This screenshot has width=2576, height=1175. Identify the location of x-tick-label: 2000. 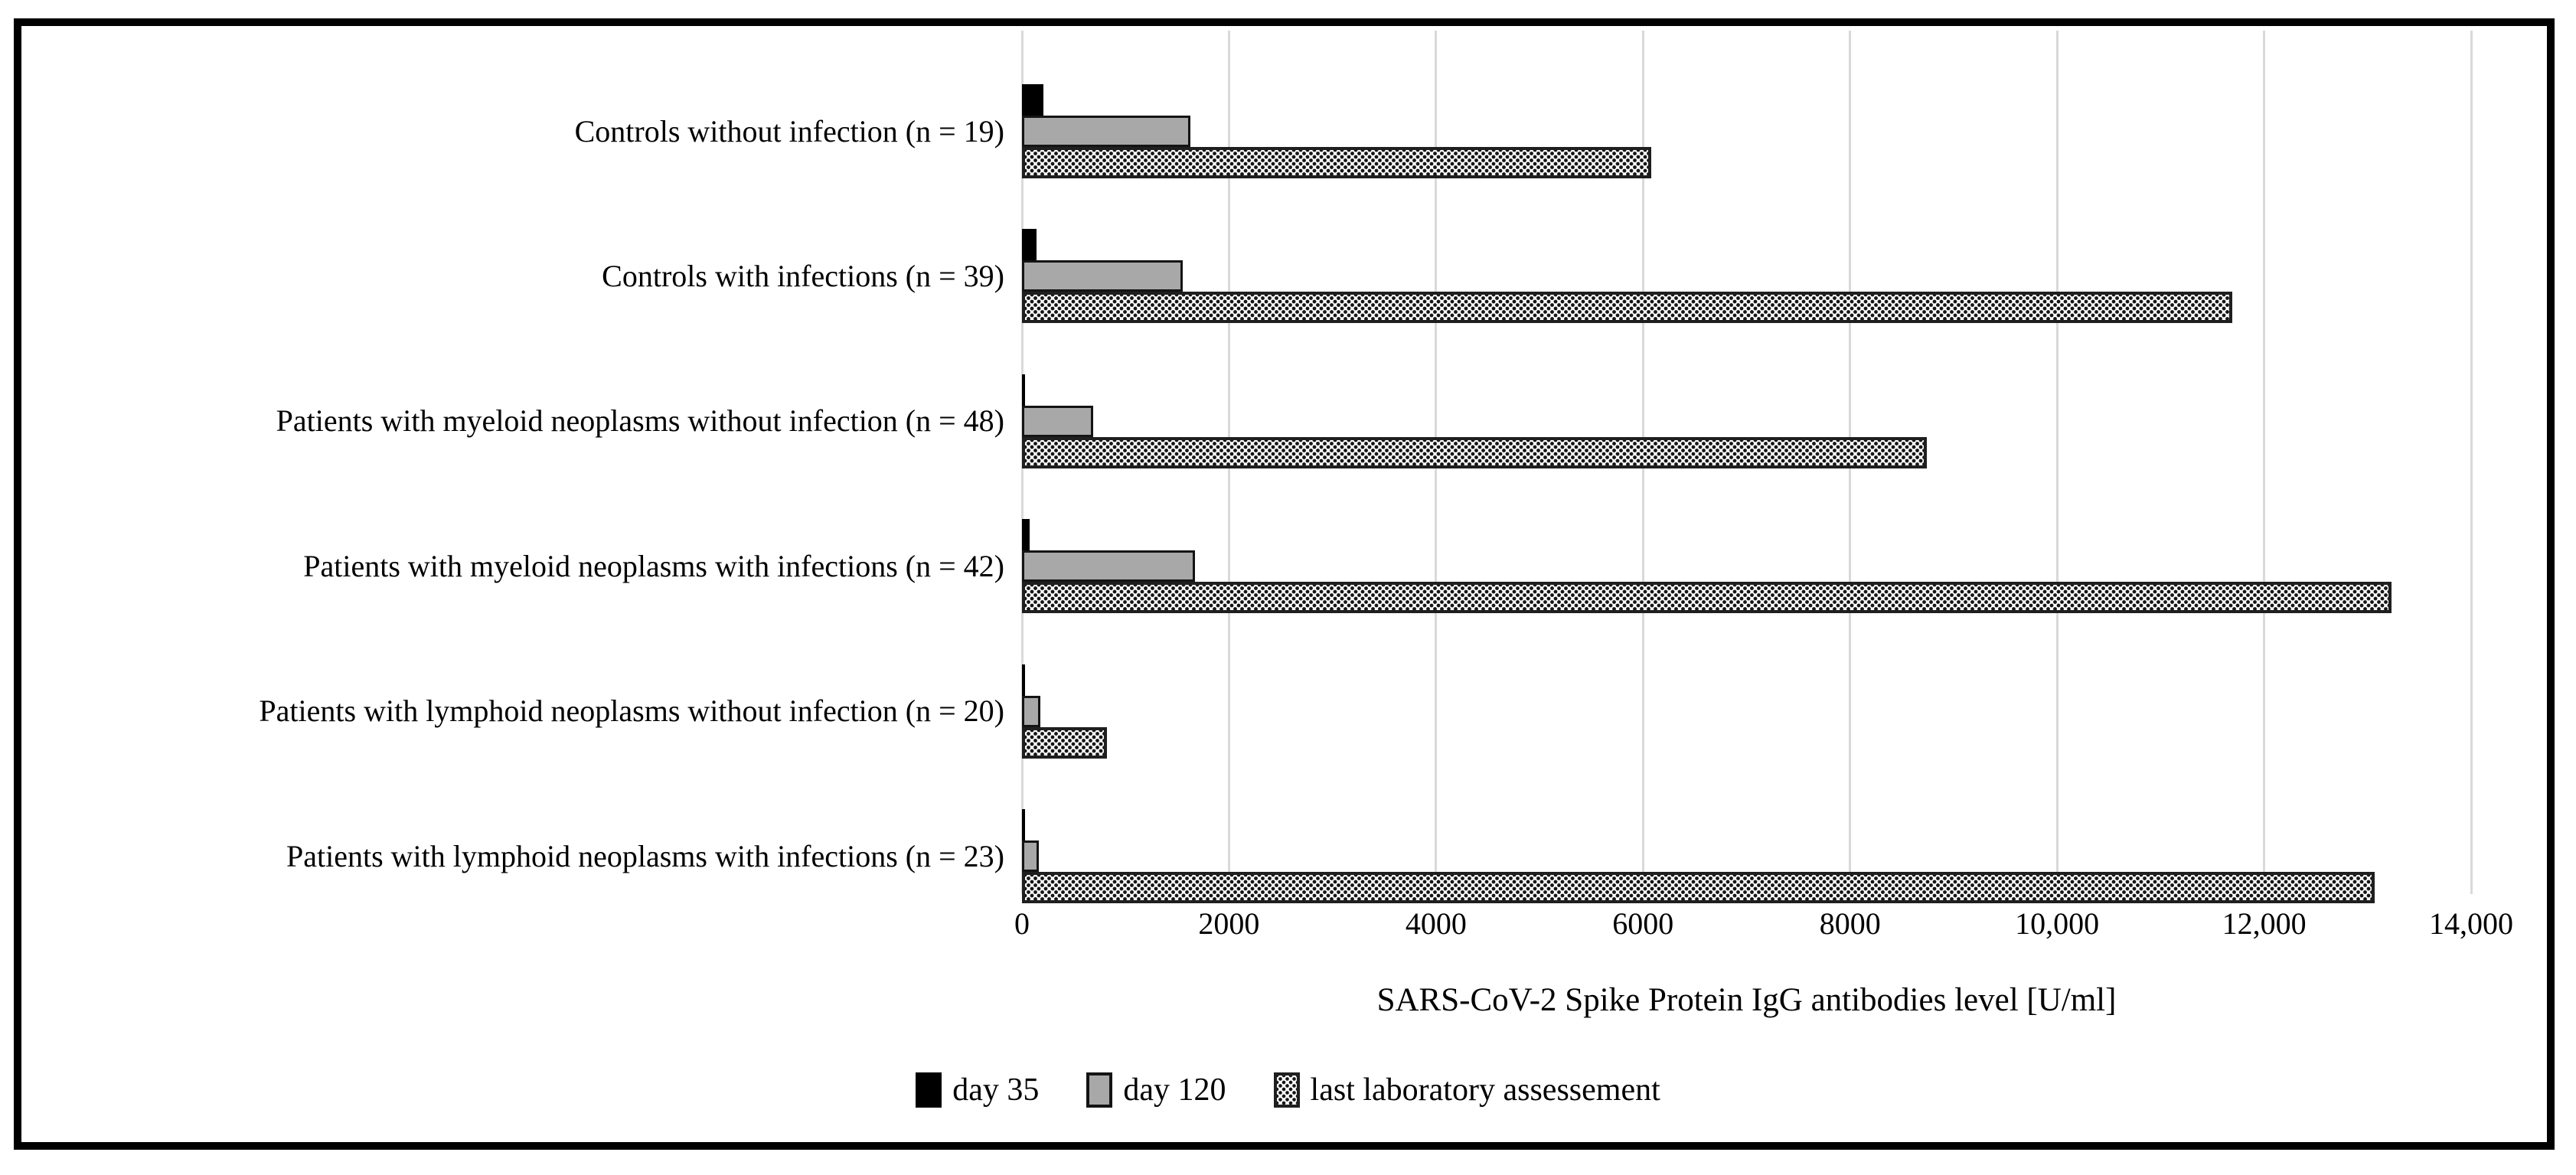
(1229, 923).